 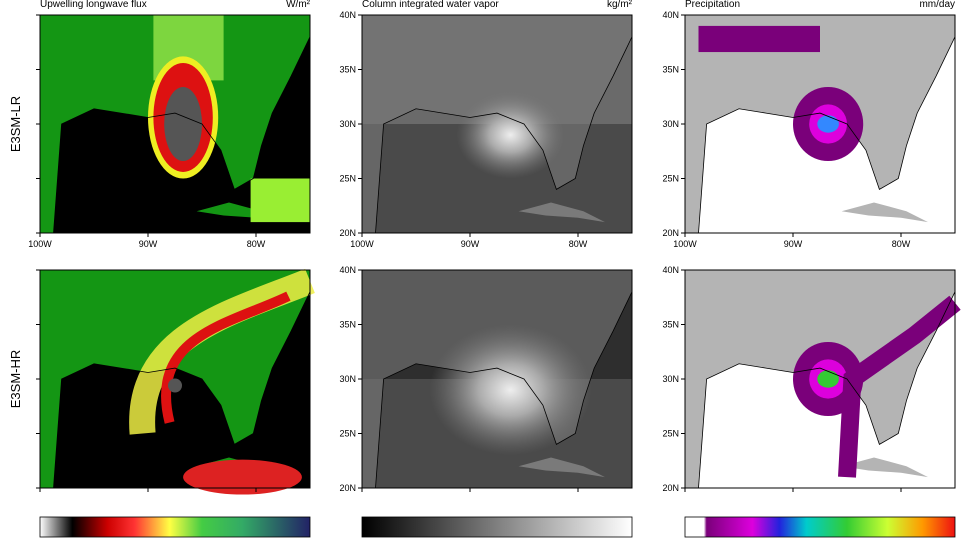 What do you see at coordinates (430, 5) in the screenshot?
I see `column-title: Column integrated water vapor` at bounding box center [430, 5].